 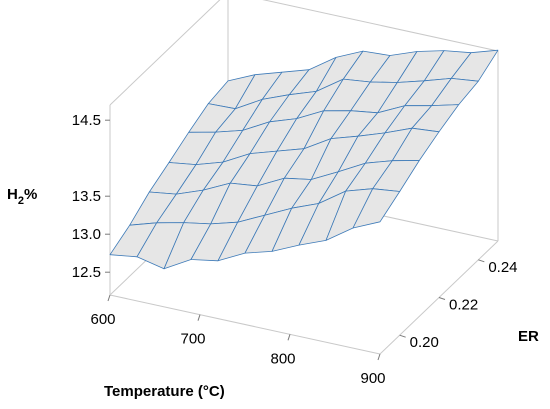 I want to click on z-axis-title: H2%, so click(x=22, y=196).